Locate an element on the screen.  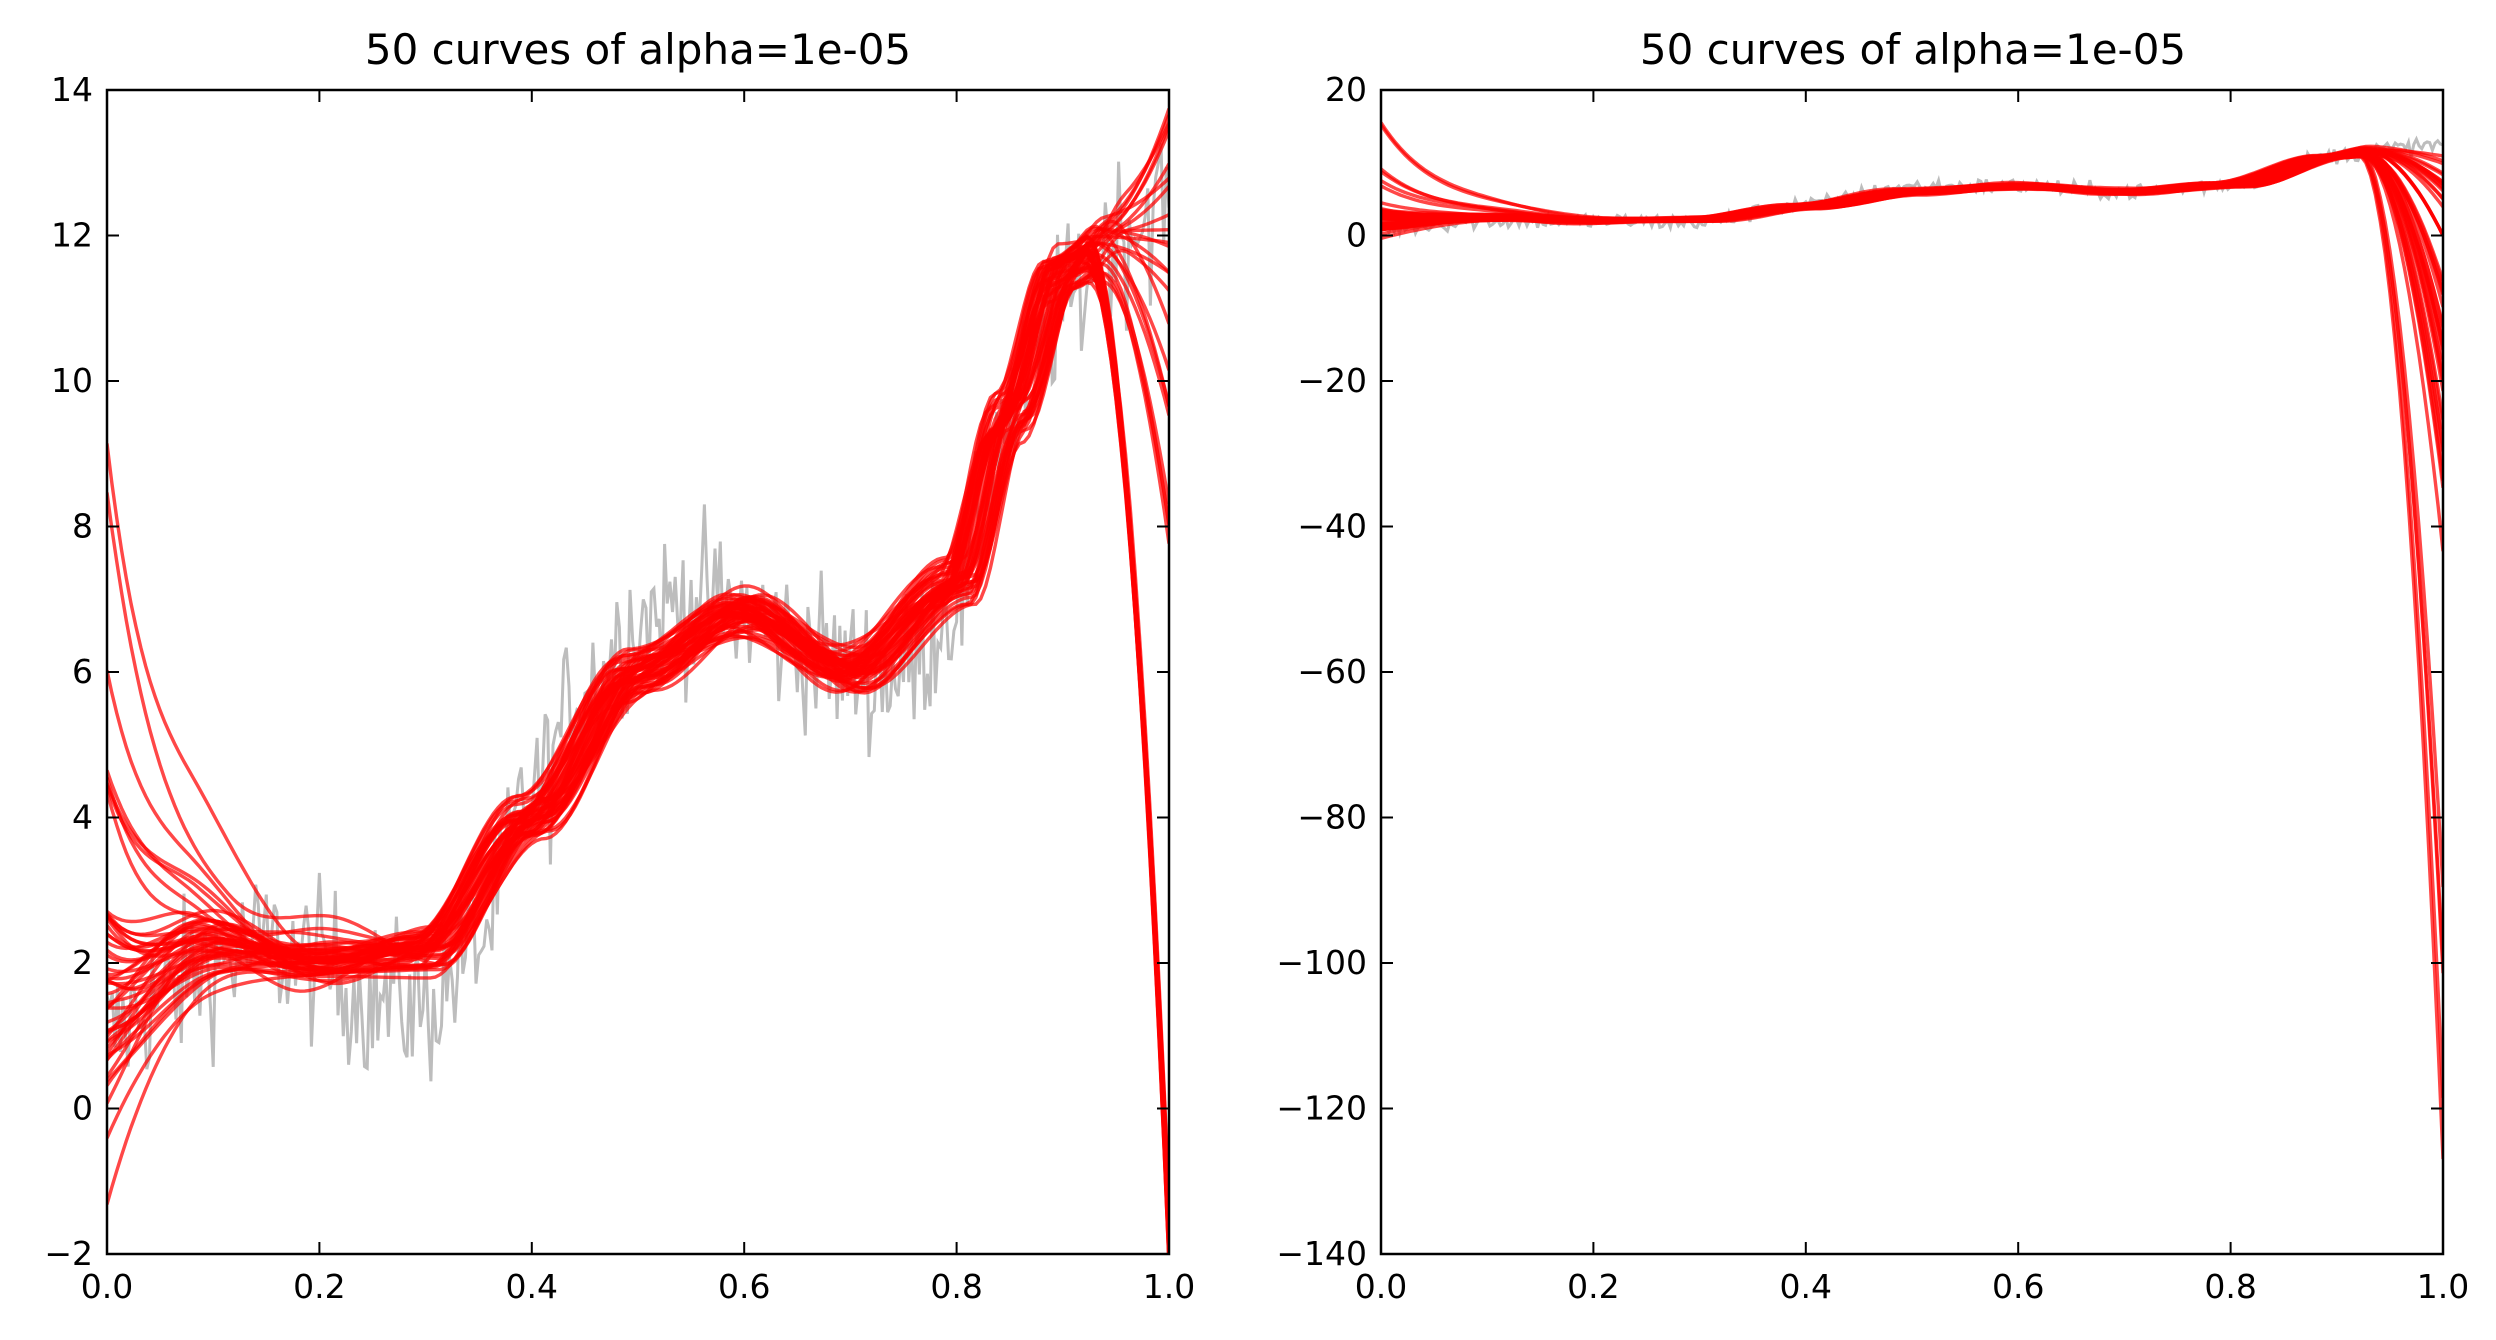
y-tick-label: −60 is located at coordinates (1332, 671).